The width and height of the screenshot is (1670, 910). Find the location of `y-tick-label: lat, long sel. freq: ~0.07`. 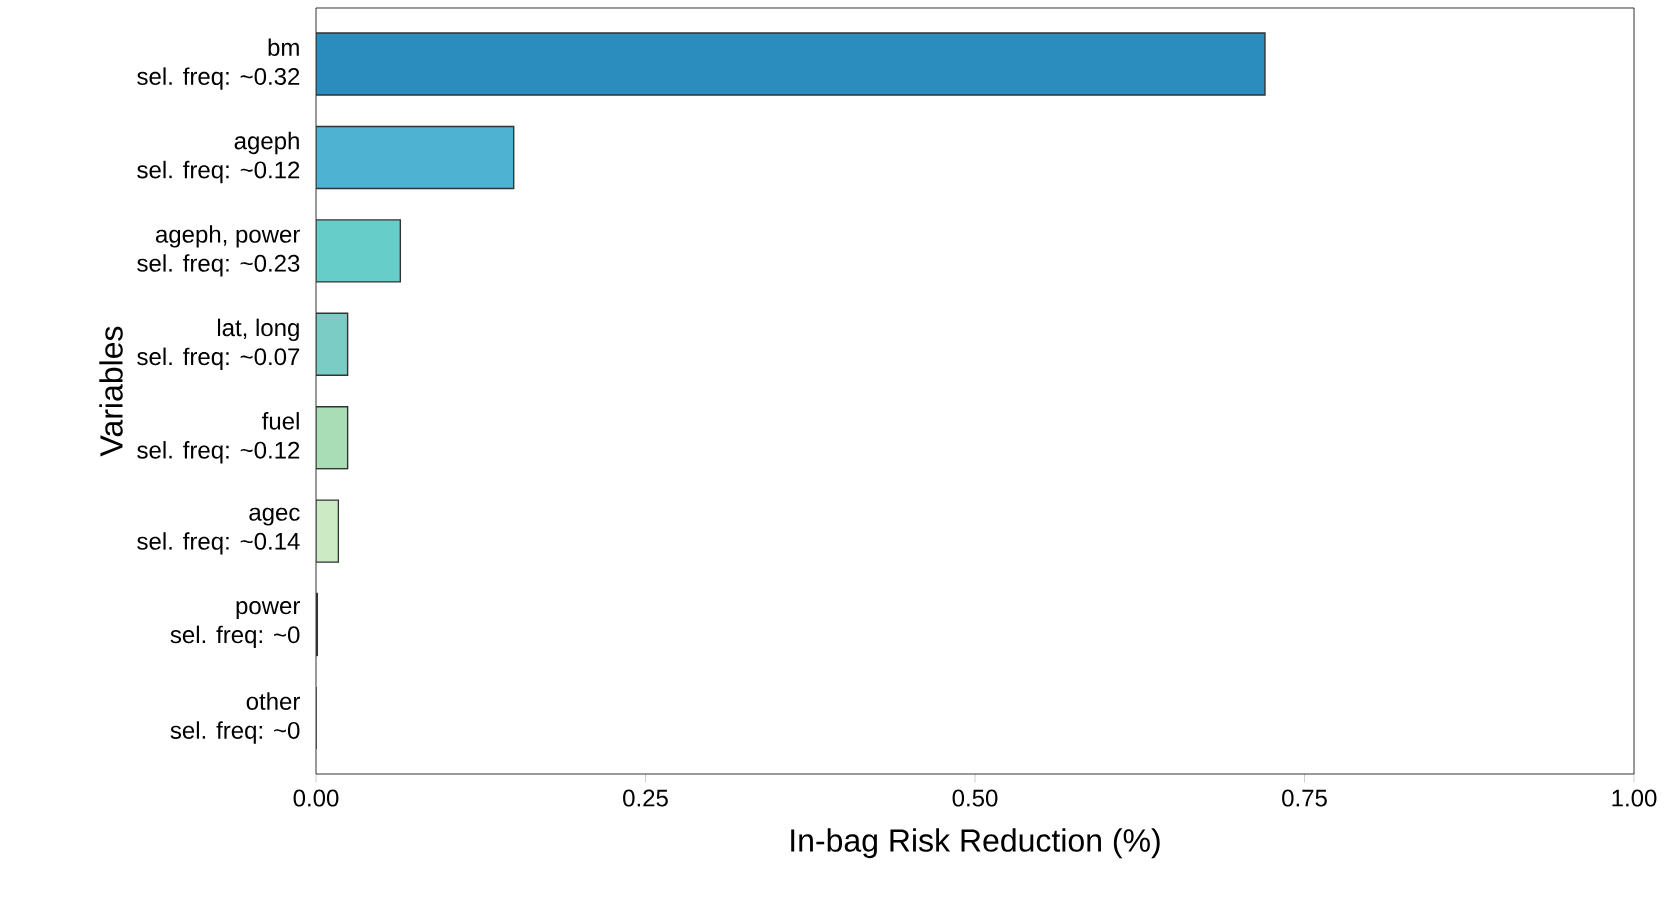

y-tick-label: lat, long sel. freq: ~0.07 is located at coordinates (218, 344).